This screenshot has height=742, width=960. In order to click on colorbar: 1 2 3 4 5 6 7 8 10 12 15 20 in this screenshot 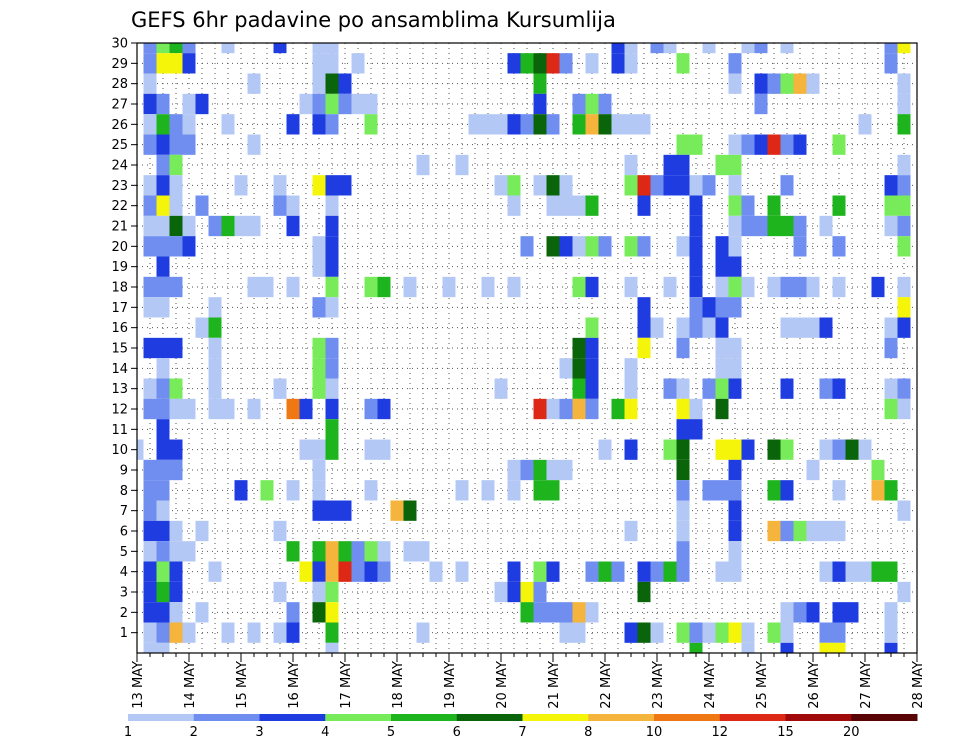, I will do `click(521, 727)`.